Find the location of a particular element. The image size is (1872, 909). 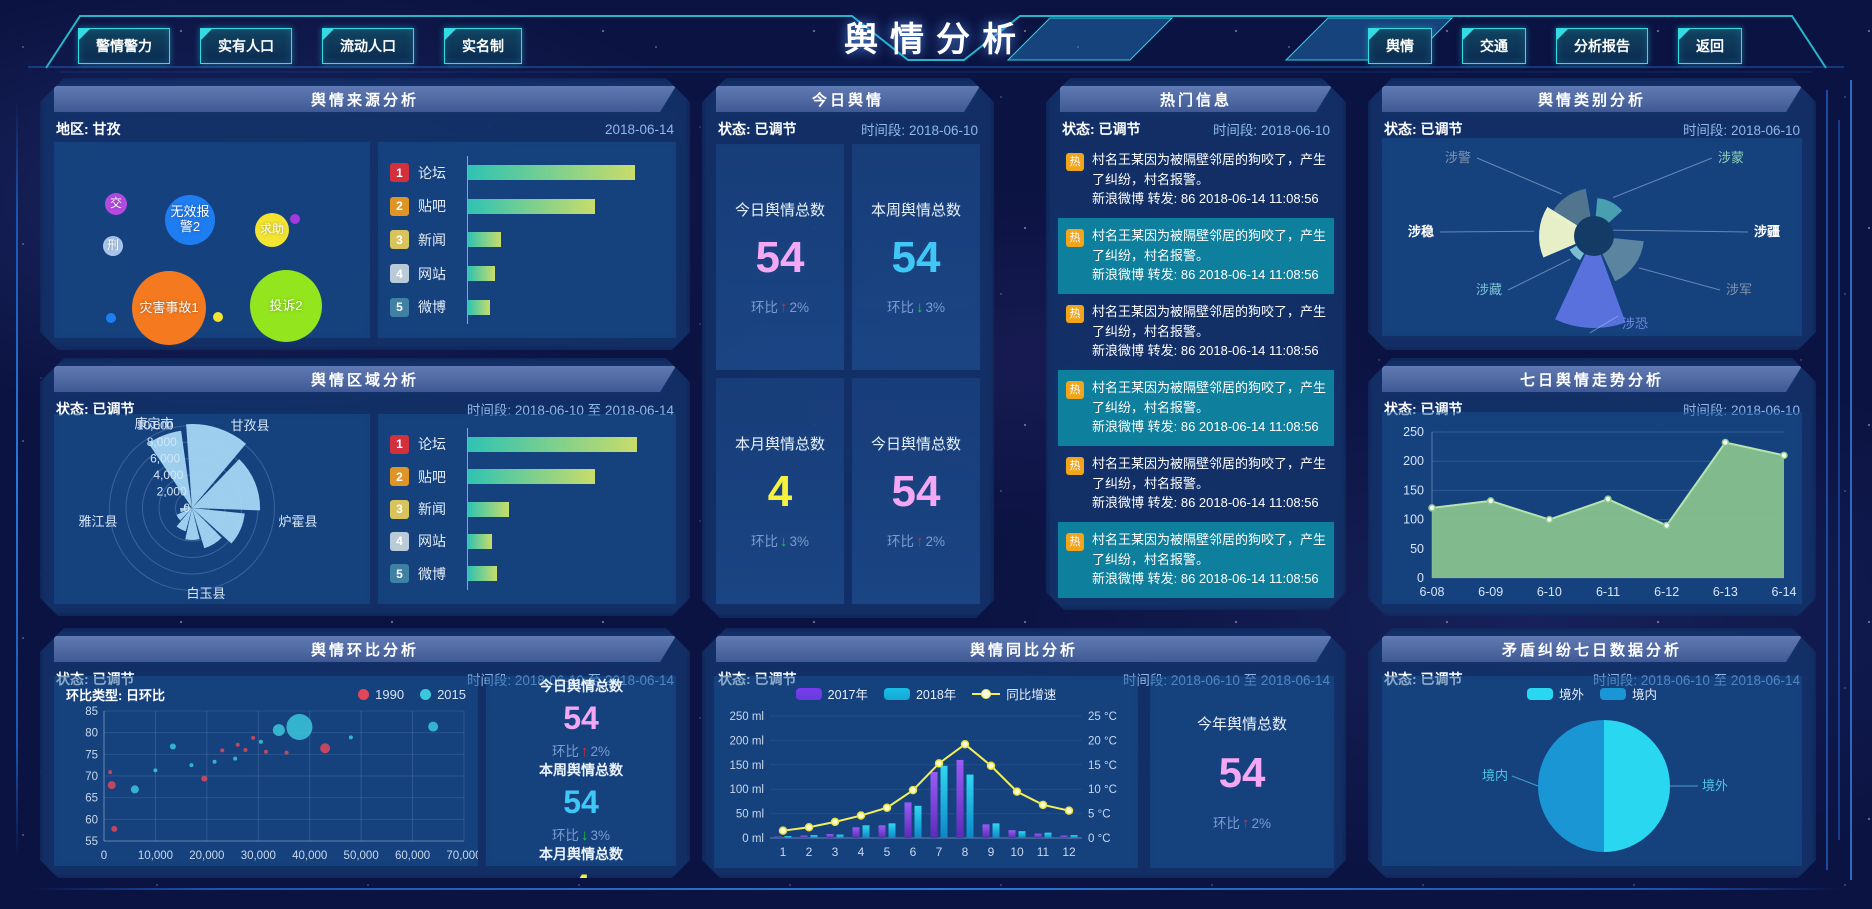

dispute-legend: 境外 境内 is located at coordinates (1592, 691).